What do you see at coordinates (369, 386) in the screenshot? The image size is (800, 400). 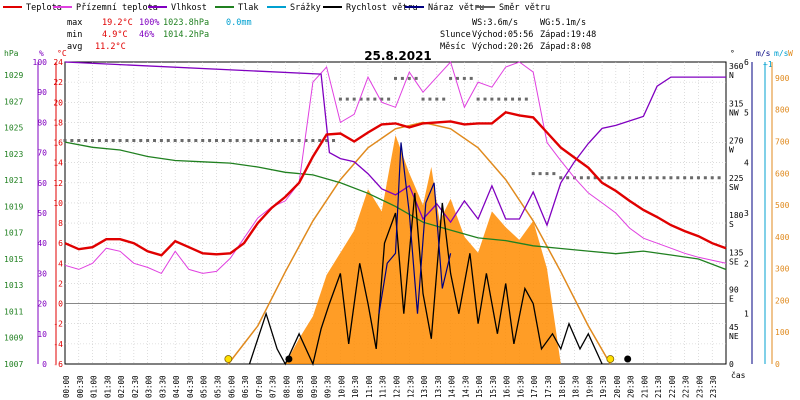 I see `axis-tick-time: 11:00` at bounding box center [369, 386].